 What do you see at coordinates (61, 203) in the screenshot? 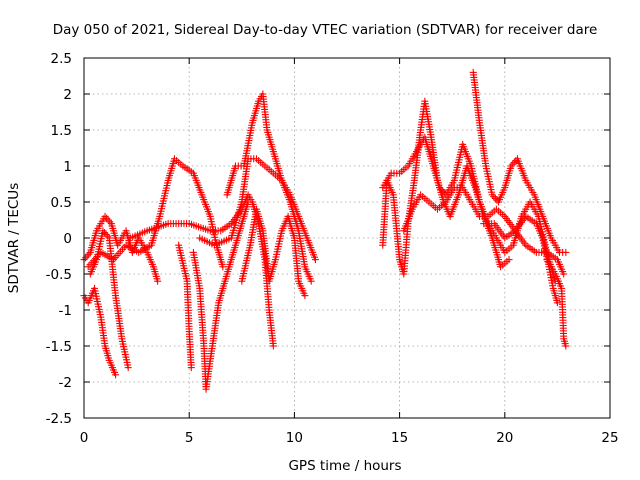
I see `y-tick-label: 0.5` at bounding box center [61, 203].